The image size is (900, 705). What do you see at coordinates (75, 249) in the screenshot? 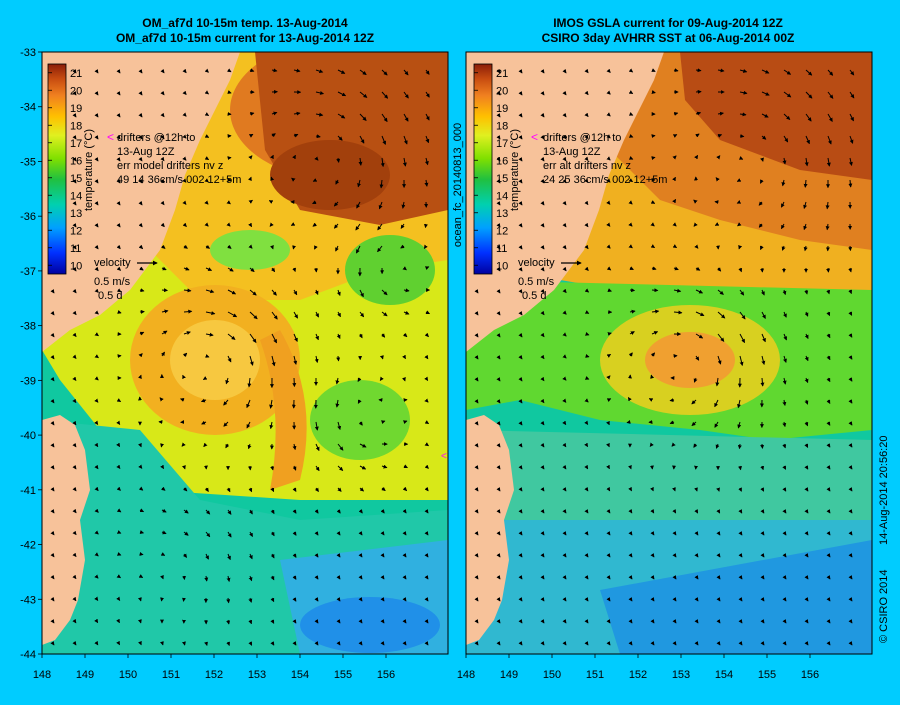
I see `colorbar-tick-label: 11` at bounding box center [75, 249].